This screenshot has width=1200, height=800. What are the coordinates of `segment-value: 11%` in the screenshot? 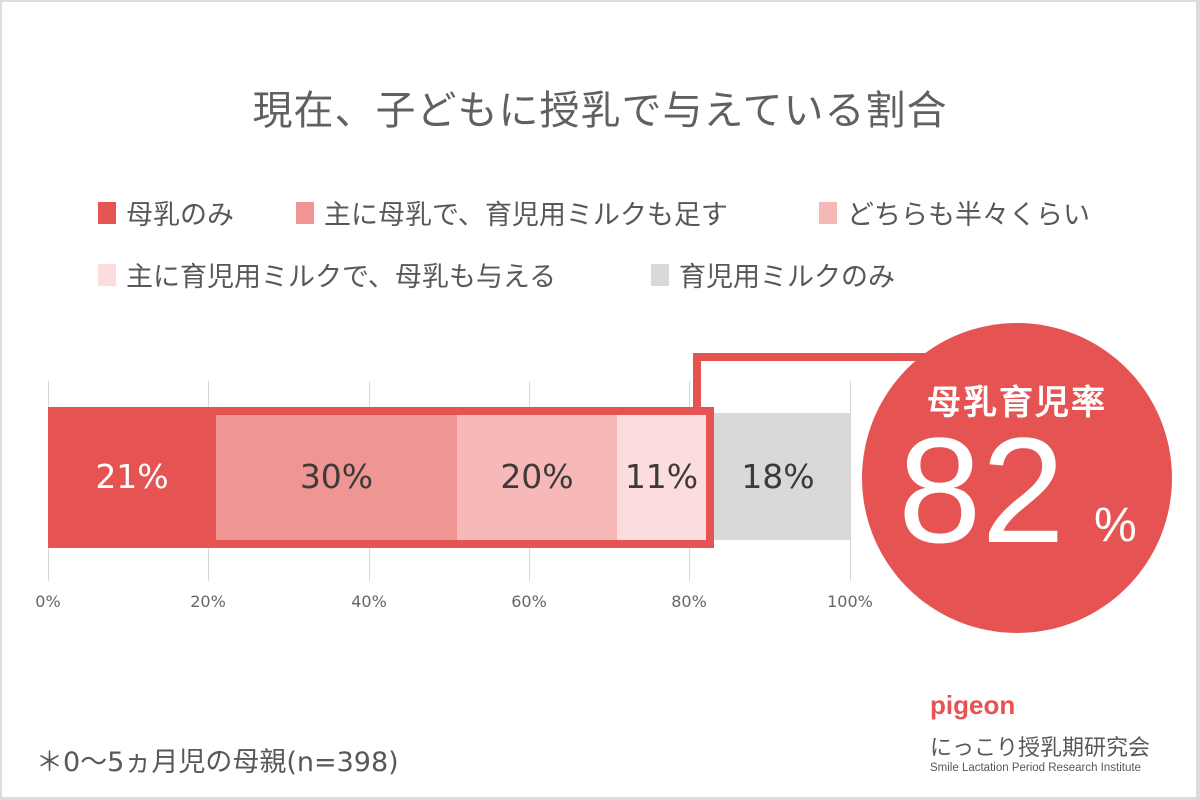 It's located at (661, 476).